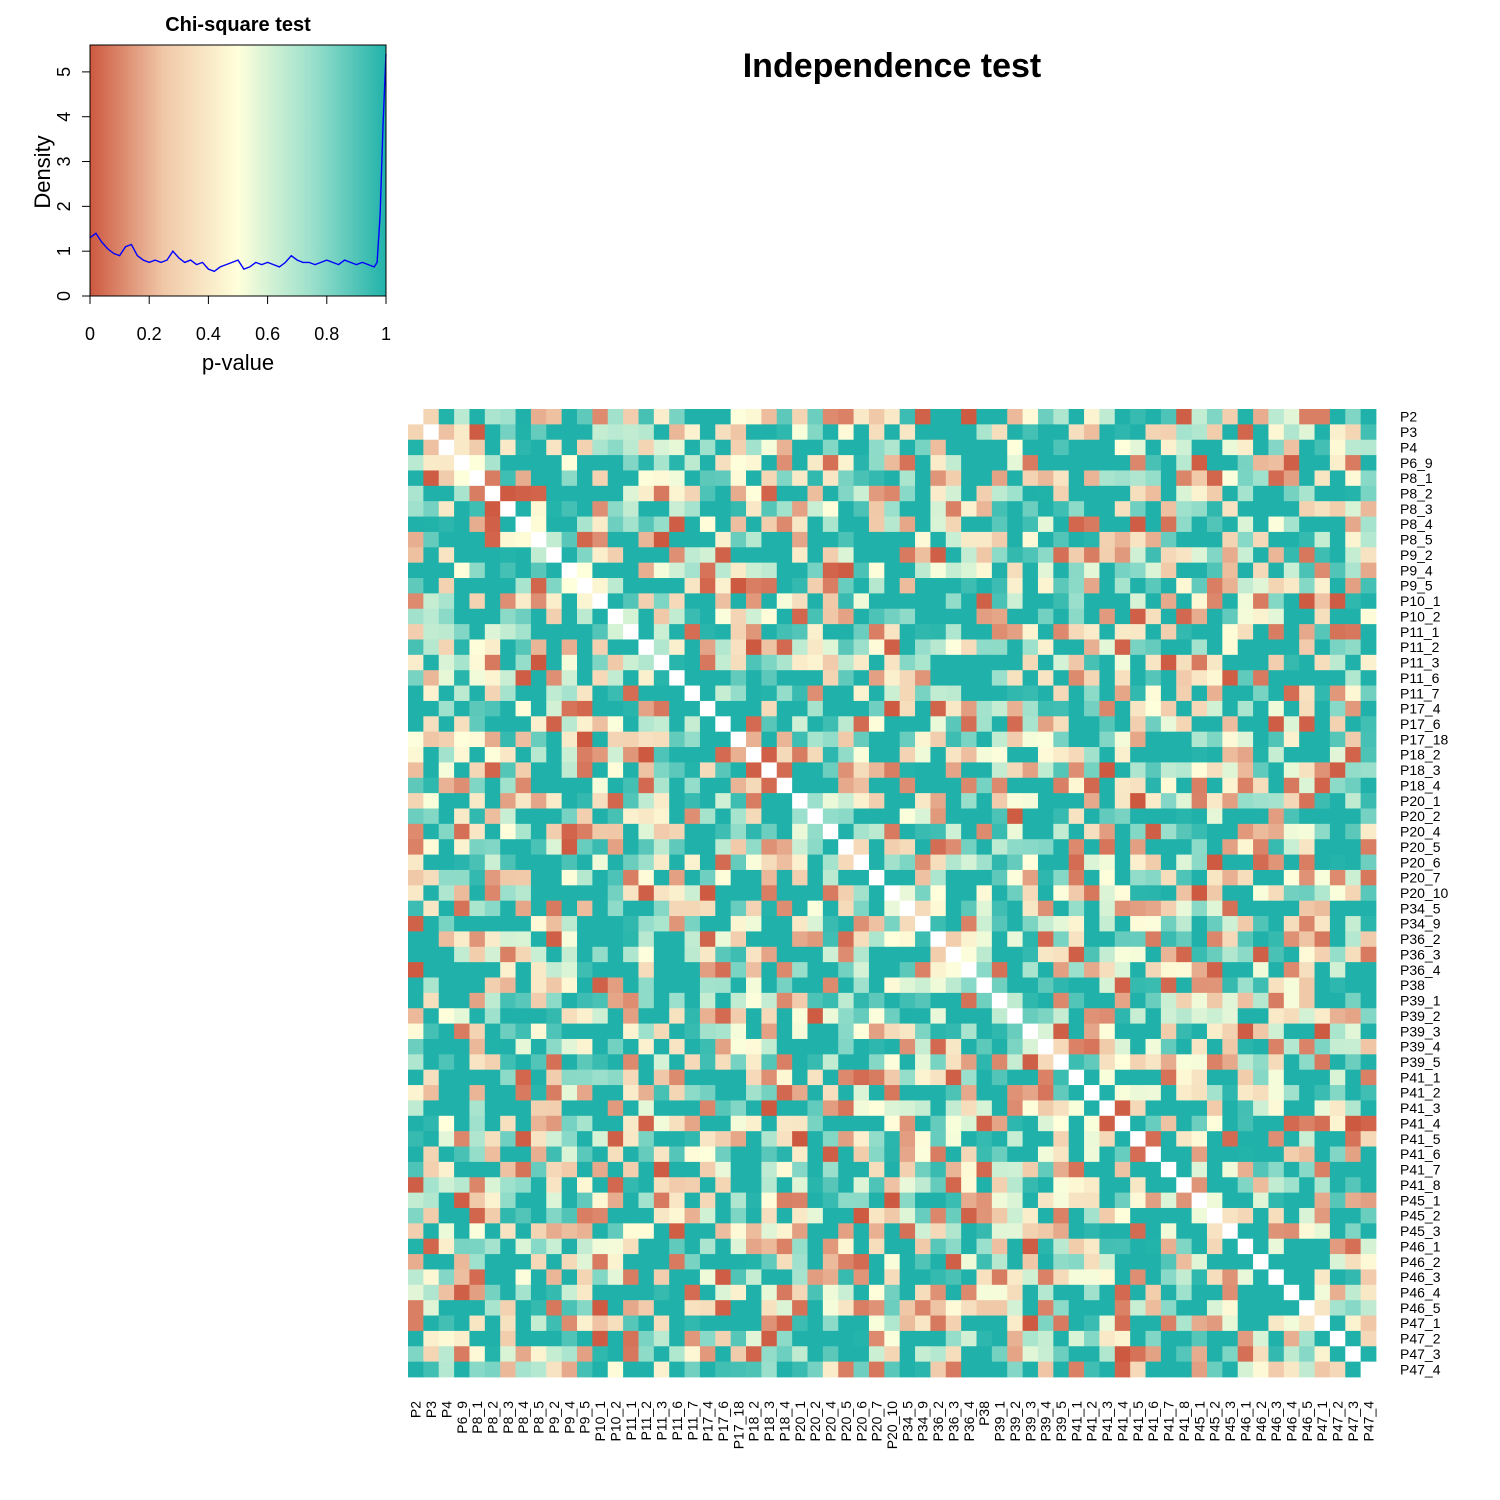  What do you see at coordinates (64, 296) in the screenshot?
I see `y-tick-label: 0` at bounding box center [64, 296].